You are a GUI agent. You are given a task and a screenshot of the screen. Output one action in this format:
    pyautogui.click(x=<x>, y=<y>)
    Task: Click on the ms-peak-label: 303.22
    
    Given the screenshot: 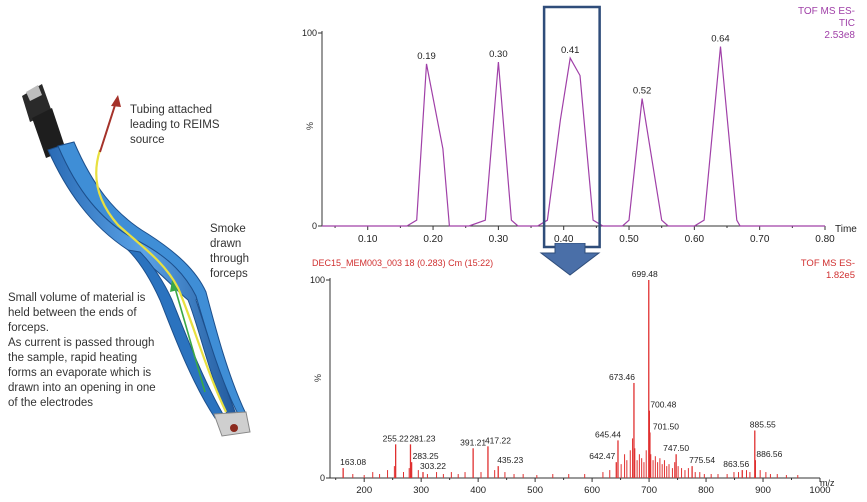 What is the action you would take?
    pyautogui.click(x=433, y=466)
    